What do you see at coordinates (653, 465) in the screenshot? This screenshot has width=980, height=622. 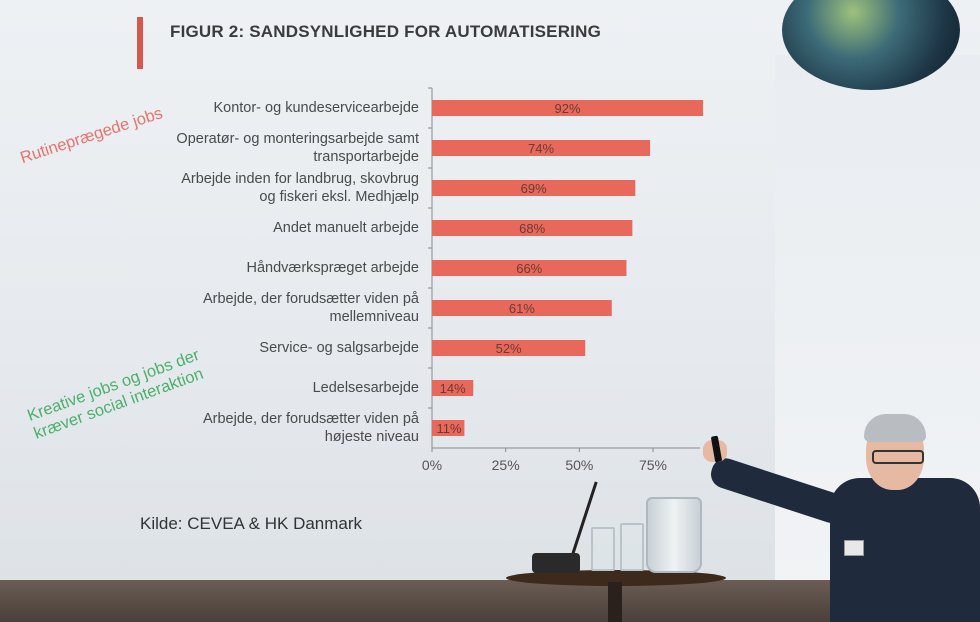 I see `x-tick-label: 75%` at bounding box center [653, 465].